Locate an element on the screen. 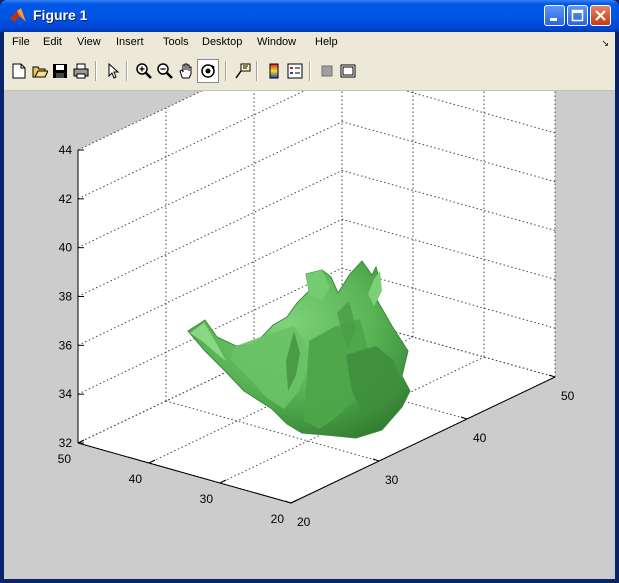 The height and width of the screenshot is (583, 619). z-tick-label: 34 is located at coordinates (66, 394).